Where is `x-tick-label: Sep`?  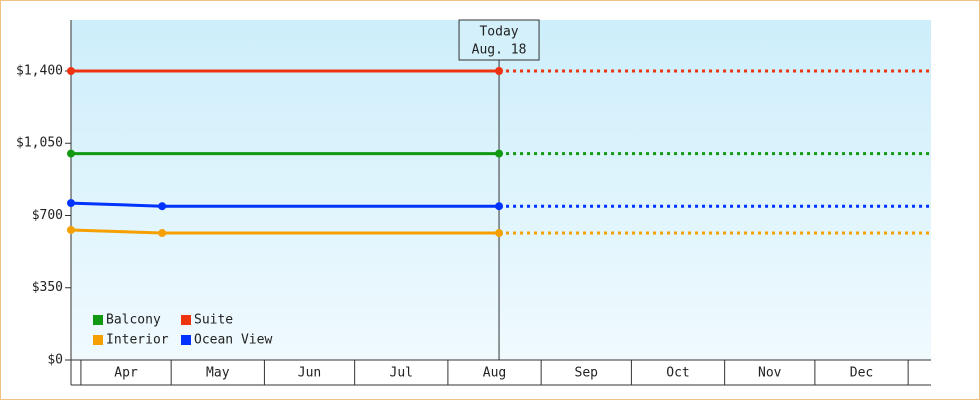 x-tick-label: Sep is located at coordinates (587, 373).